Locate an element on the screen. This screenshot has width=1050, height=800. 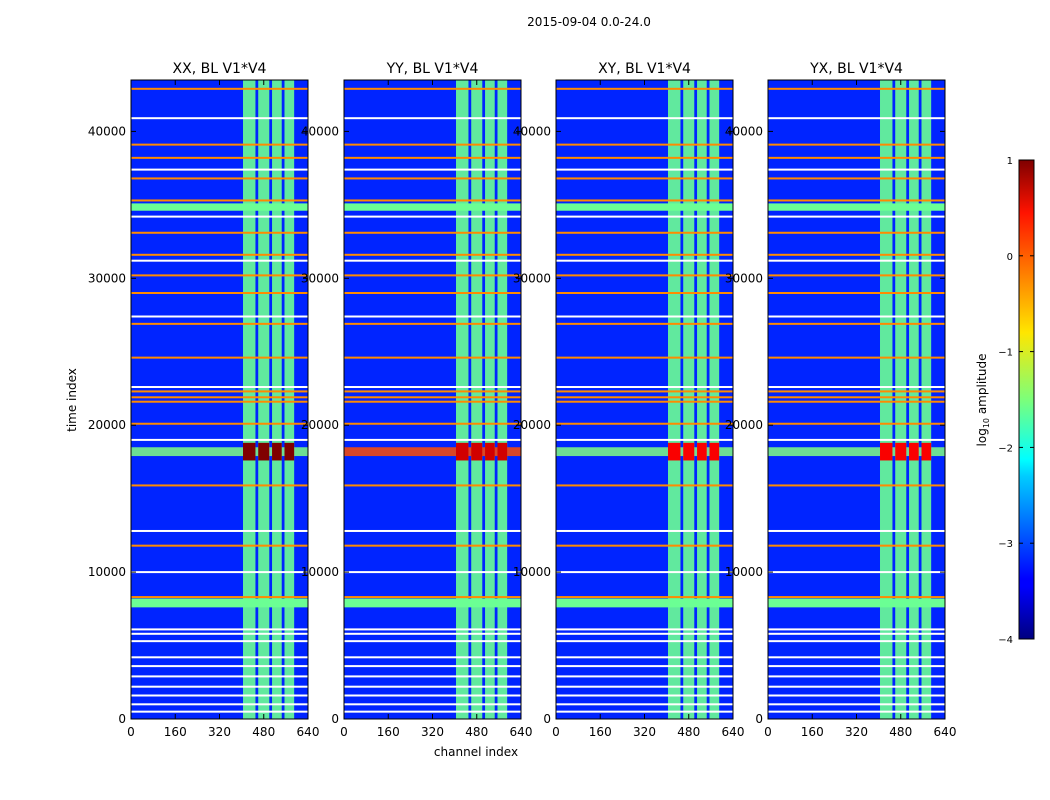
panel-title: YX, BL V1*V4 is located at coordinates (856, 69).